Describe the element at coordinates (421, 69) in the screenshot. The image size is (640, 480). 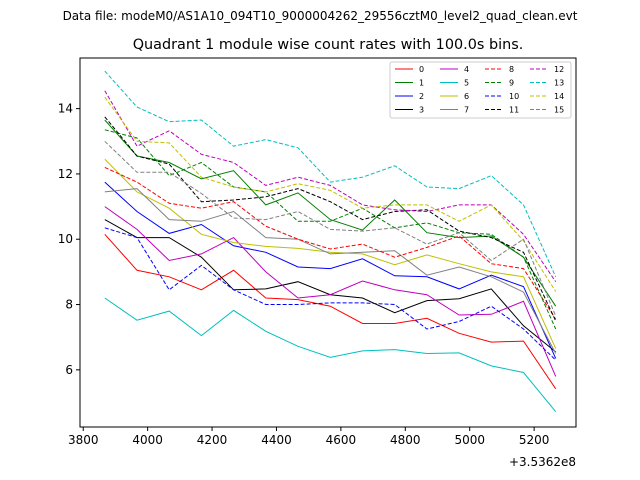
I see `legend-label-0: 0` at that location.